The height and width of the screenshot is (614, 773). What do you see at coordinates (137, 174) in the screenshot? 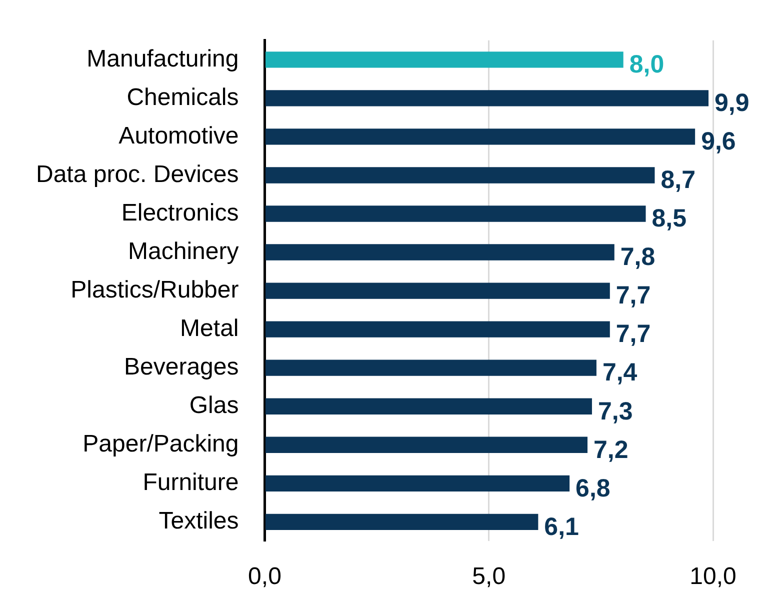
I see `y-tick-label: Data proc. Devices` at bounding box center [137, 174].